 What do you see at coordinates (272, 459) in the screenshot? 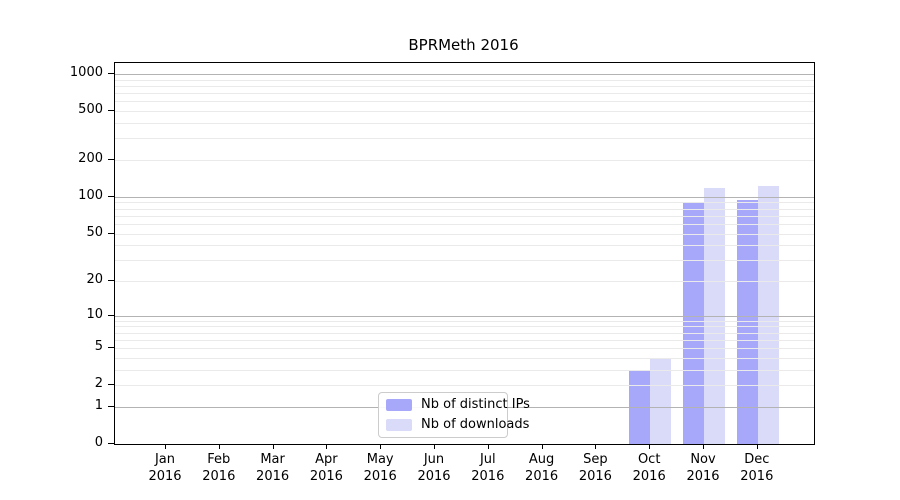
I see `x-tick-month: Mar` at bounding box center [272, 459].